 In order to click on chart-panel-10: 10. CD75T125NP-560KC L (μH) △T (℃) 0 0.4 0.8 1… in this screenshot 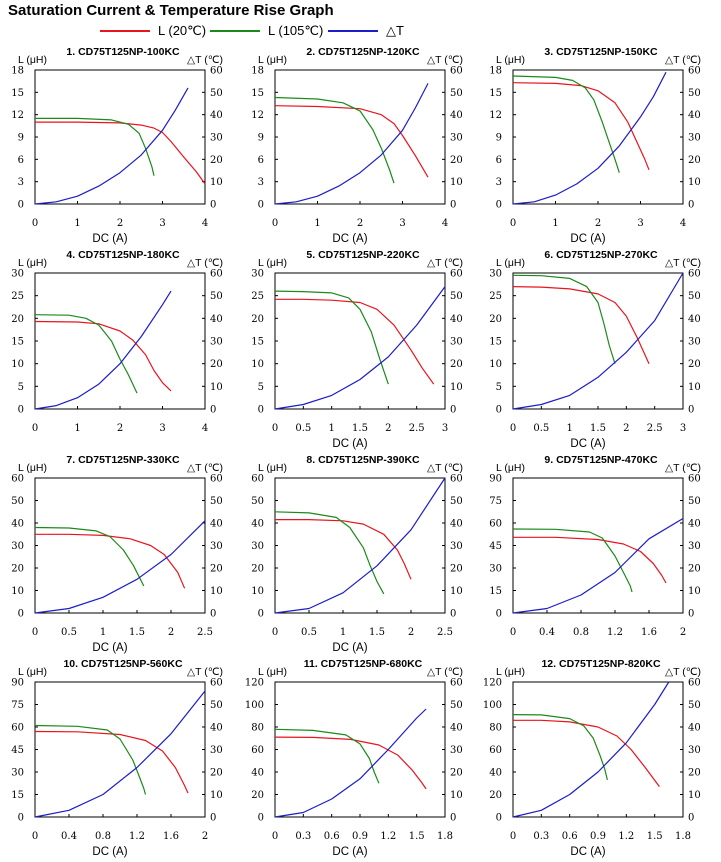, I will do `click(117, 758)`.